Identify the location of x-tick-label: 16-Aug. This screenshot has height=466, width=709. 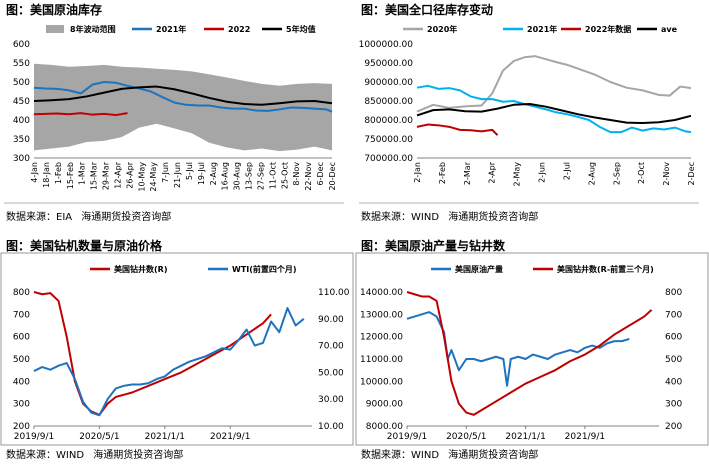
(225, 176).